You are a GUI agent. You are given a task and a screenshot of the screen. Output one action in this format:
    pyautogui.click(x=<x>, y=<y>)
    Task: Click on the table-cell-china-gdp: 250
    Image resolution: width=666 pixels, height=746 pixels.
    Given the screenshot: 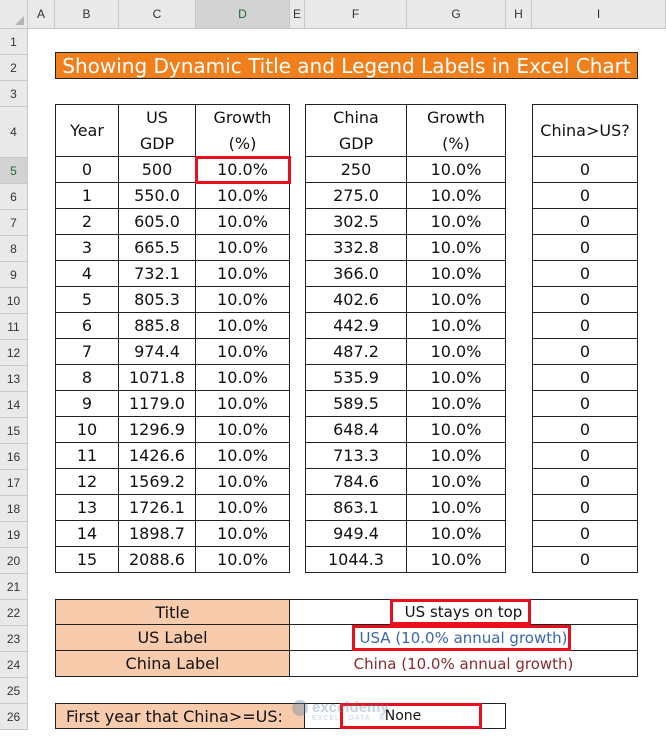 What is the action you would take?
    pyautogui.click(x=356, y=170)
    